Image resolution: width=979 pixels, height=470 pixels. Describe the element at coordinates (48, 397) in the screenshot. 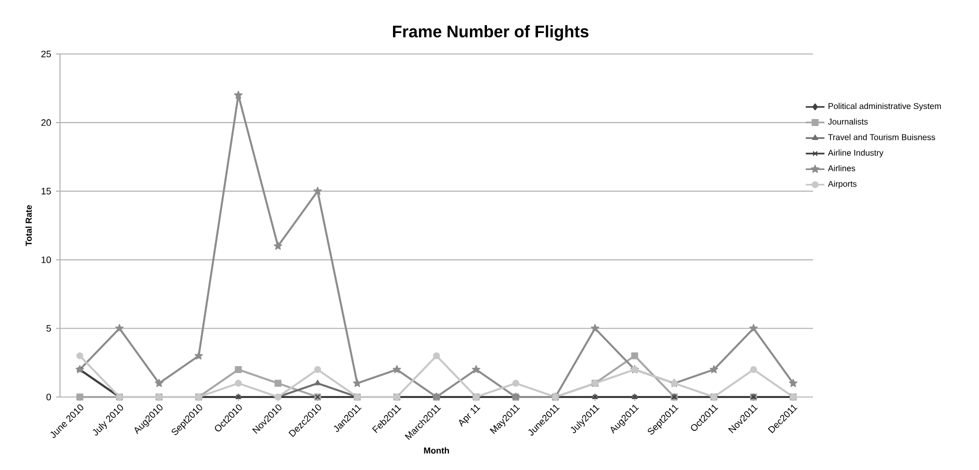

I see `y-tick-label: 0` at that location.